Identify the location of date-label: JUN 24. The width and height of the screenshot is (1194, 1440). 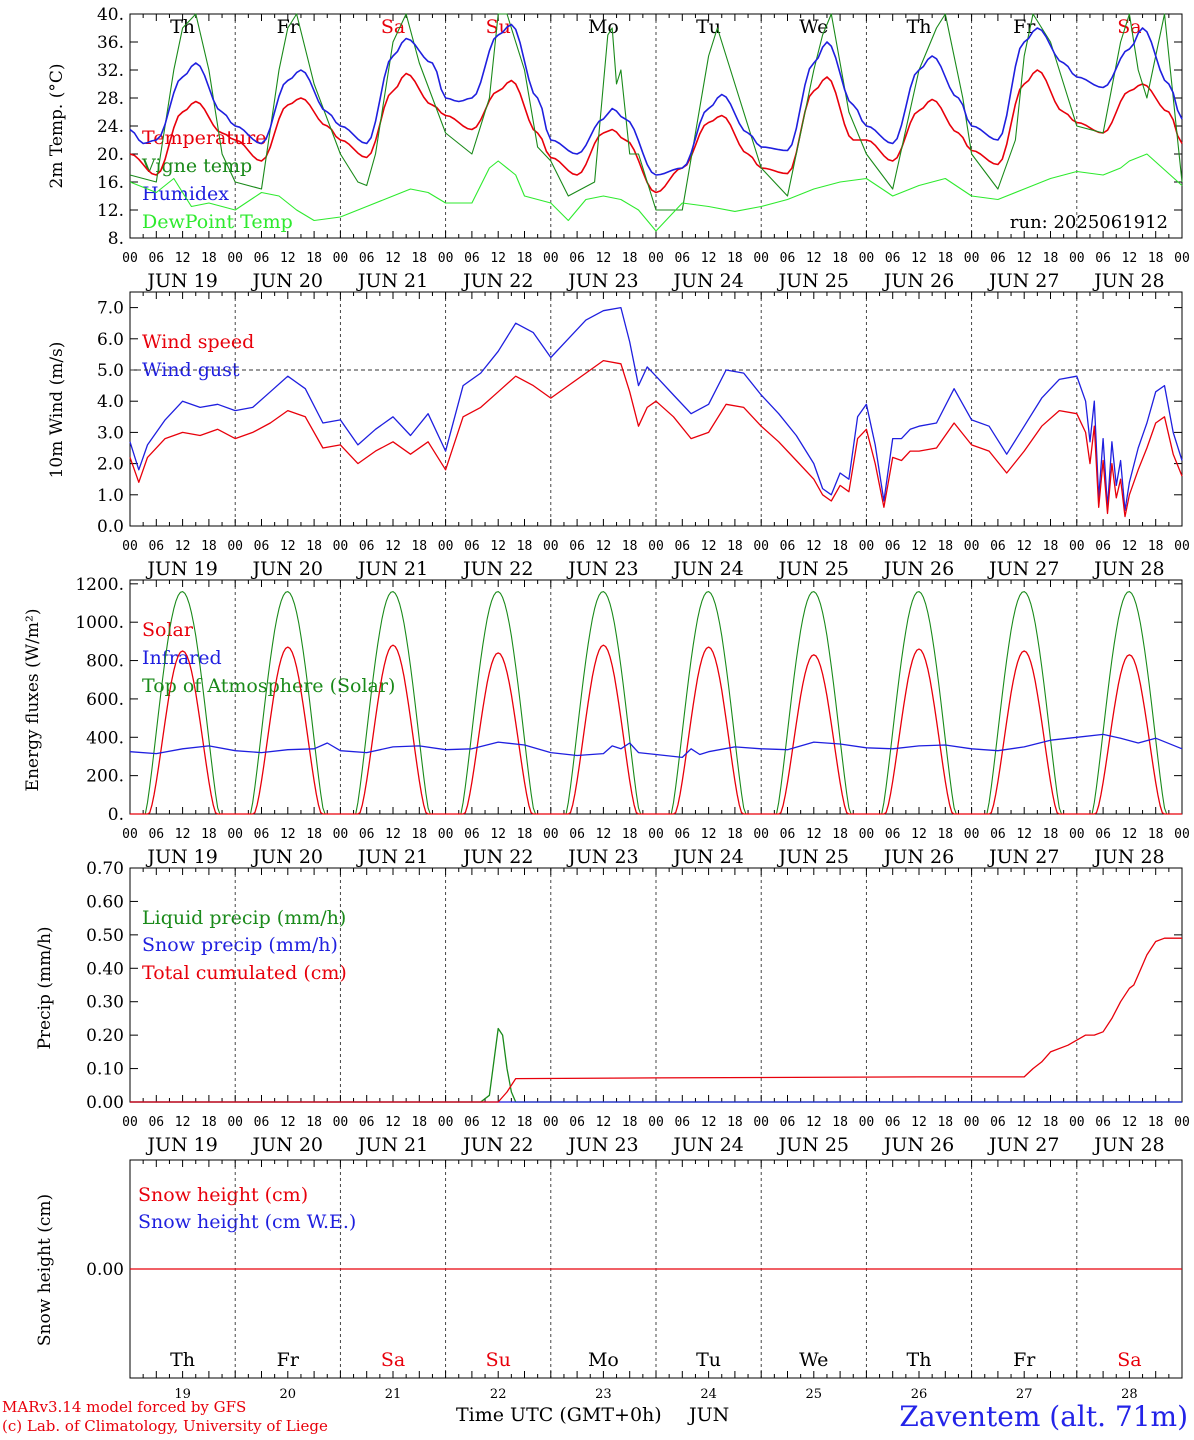
(707, 569).